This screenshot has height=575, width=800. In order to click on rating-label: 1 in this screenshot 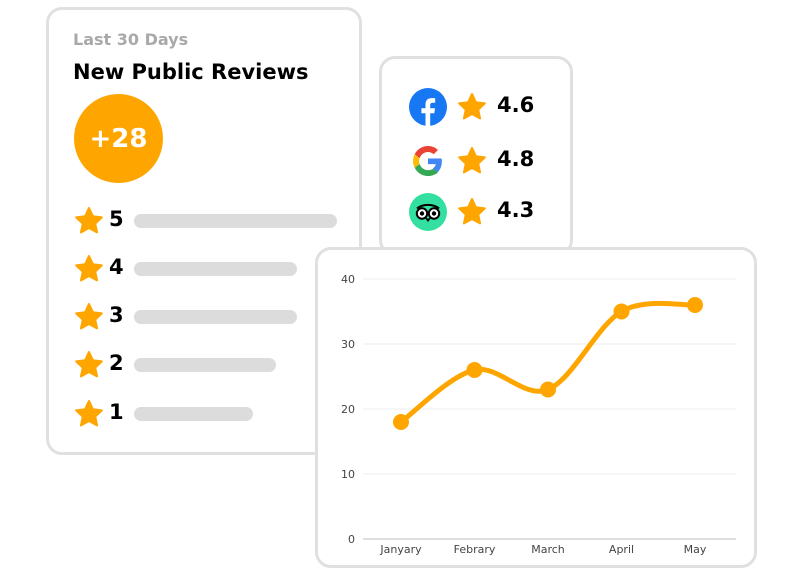, I will do `click(116, 412)`.